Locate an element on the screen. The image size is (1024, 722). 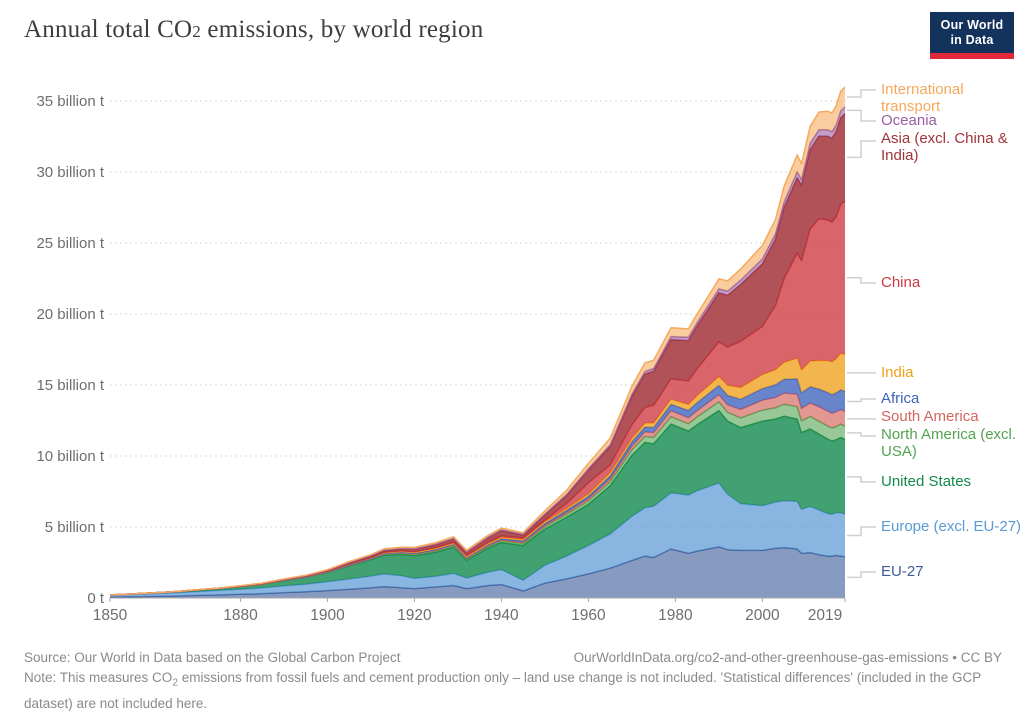
x-tick-label: 1880 is located at coordinates (240, 615).